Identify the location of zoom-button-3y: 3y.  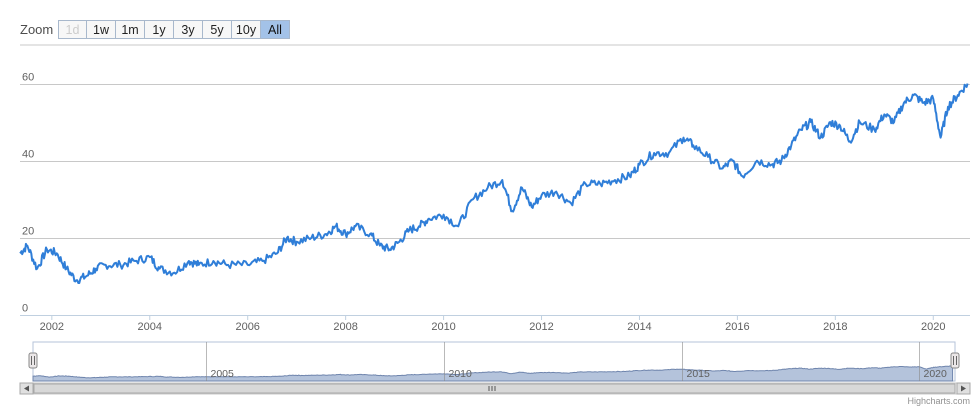
(188, 29).